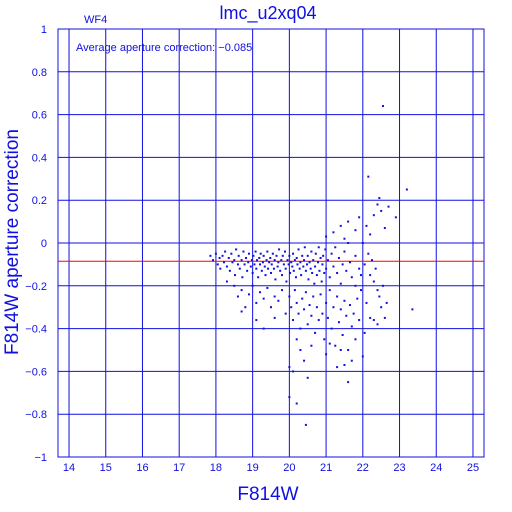 Image resolution: width=512 pixels, height=512 pixels. Describe the element at coordinates (179, 468) in the screenshot. I see `x-tick-label: 17` at that location.